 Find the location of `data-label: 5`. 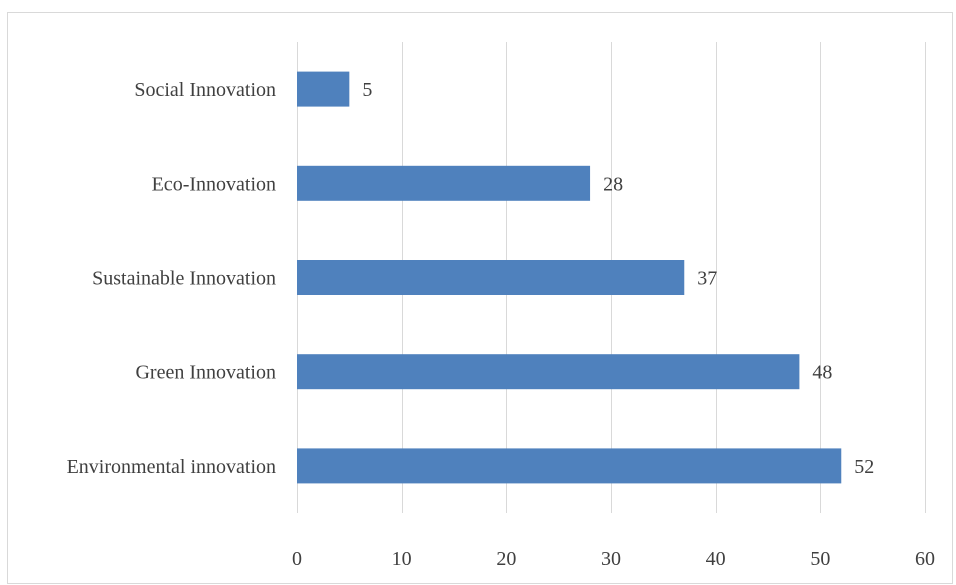

data-label: 5 is located at coordinates (367, 90).